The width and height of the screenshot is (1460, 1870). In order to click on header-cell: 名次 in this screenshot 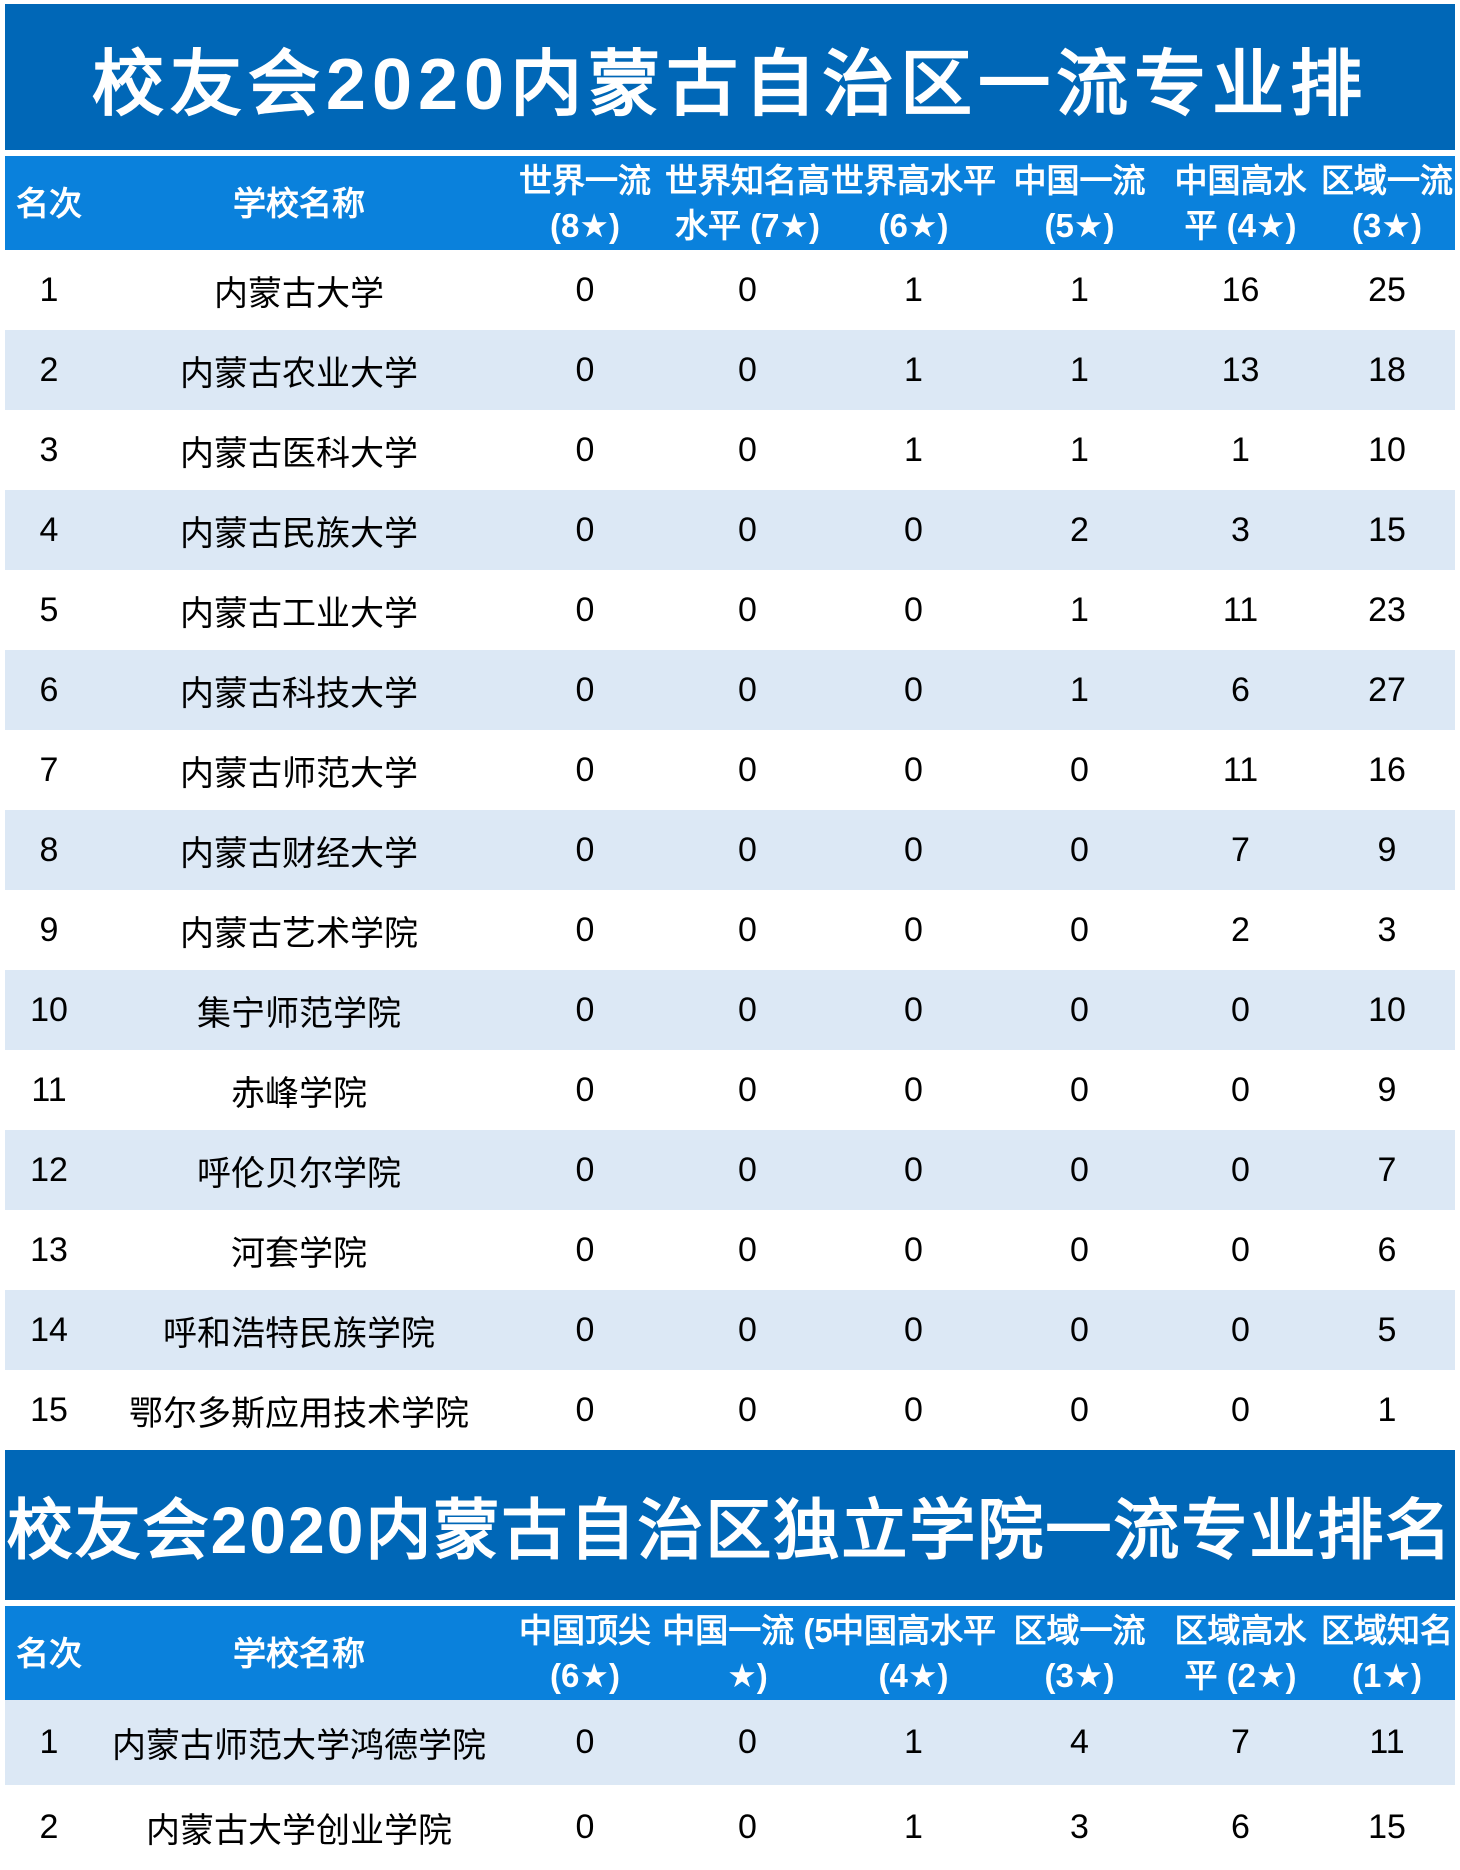, I will do `click(49, 203)`.